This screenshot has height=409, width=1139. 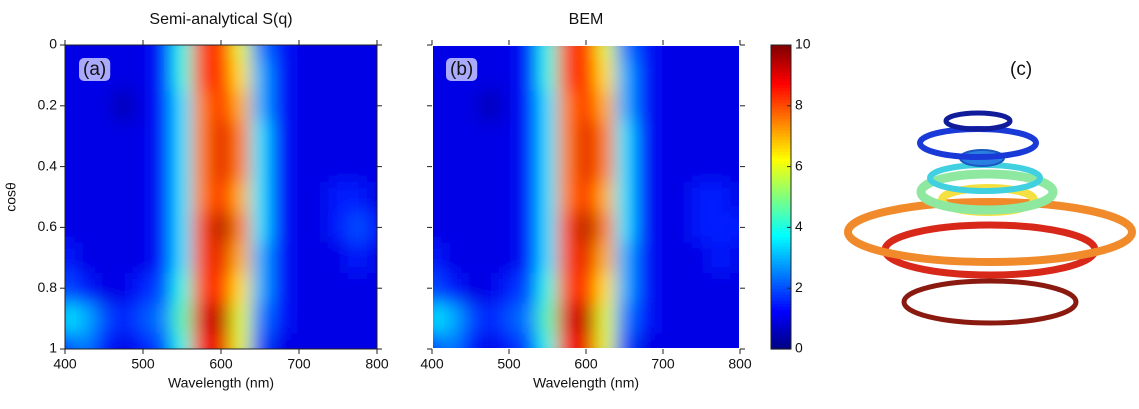 I want to click on colorbar-tick-label: 6, so click(x=799, y=165).